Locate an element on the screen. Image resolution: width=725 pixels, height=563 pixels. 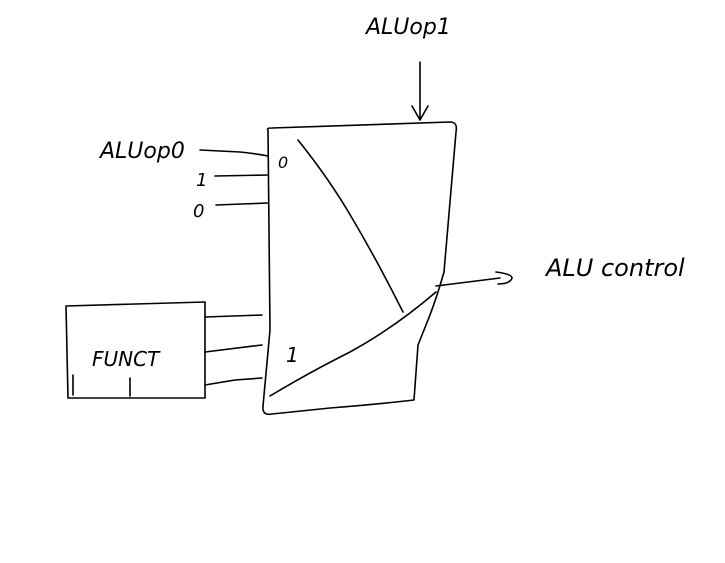
funct-label: FUNCT is located at coordinates (126, 359).